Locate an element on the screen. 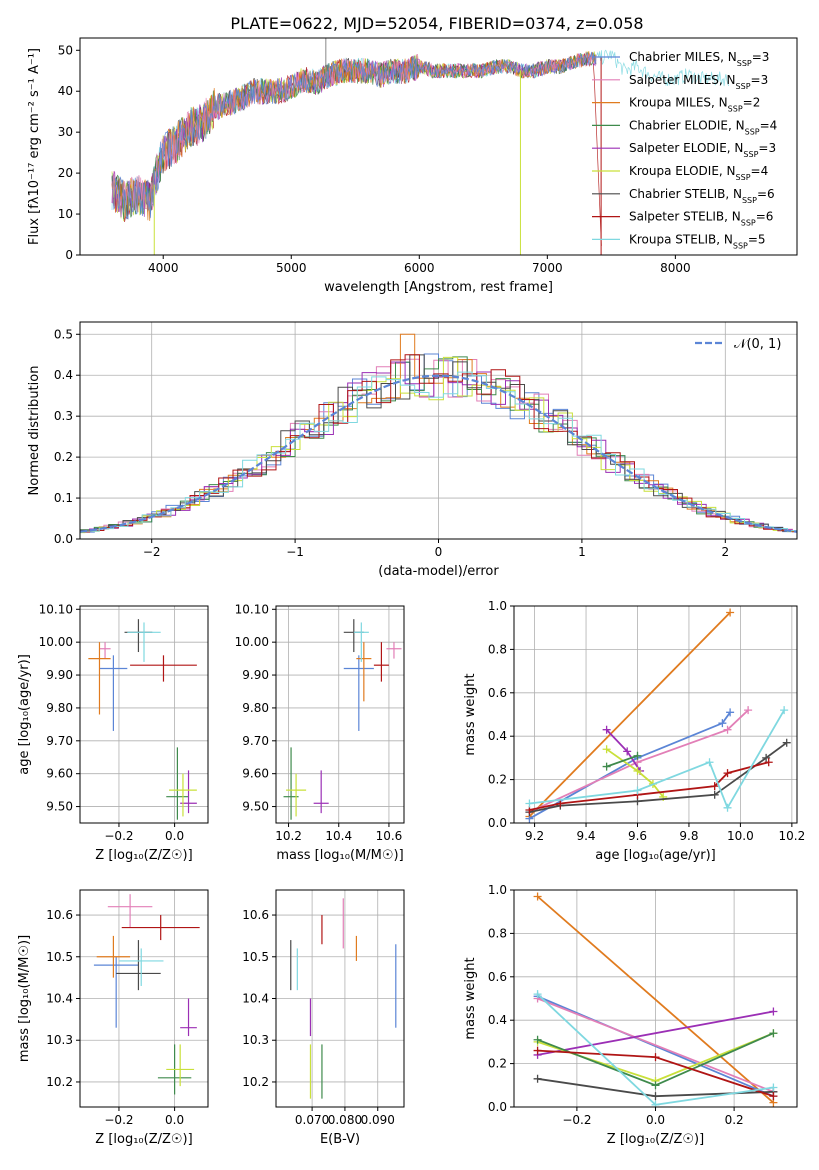  y-tick-label: 10.2 is located at coordinates (255, 1082).